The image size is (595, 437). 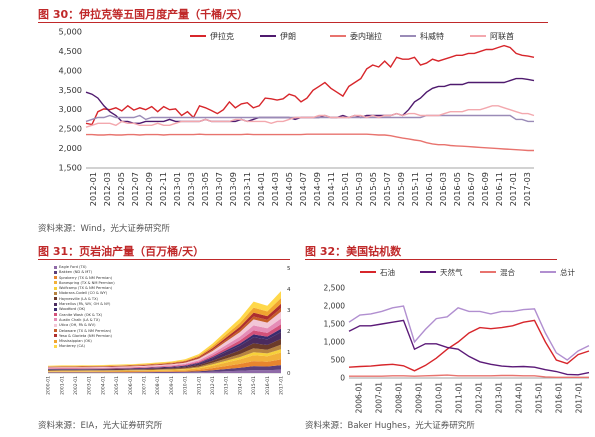 I want to click on legend-item: Spraberry (TX & NM Permian), so click(x=84, y=278).